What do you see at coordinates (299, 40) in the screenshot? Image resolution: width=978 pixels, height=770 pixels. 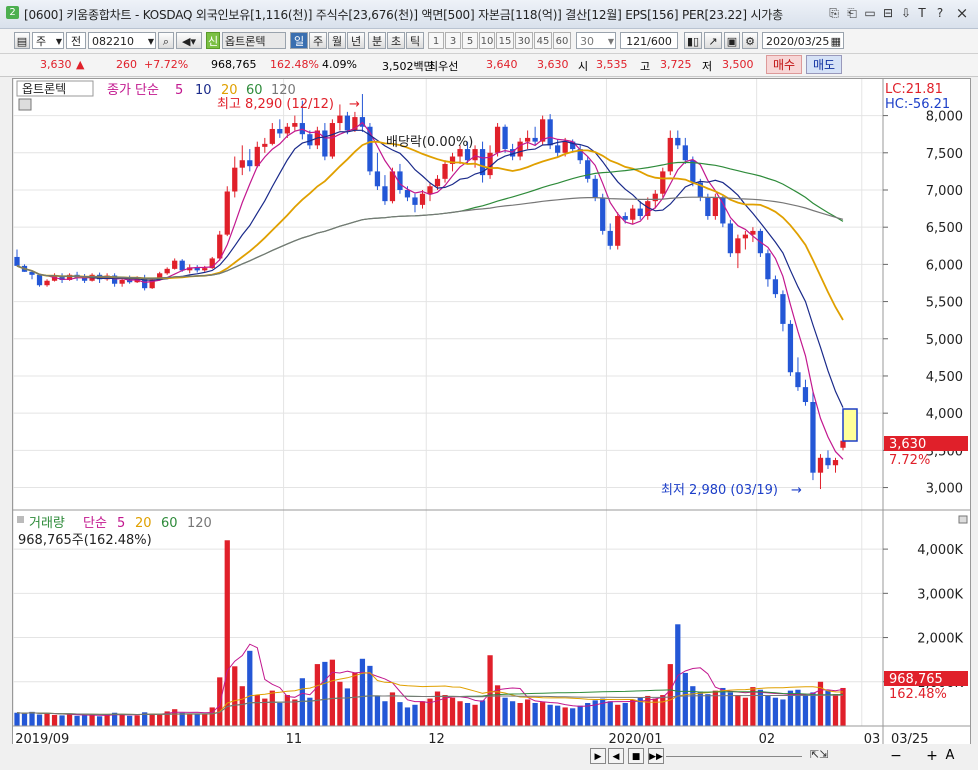 I see `period-day-button: 일` at bounding box center [299, 40].